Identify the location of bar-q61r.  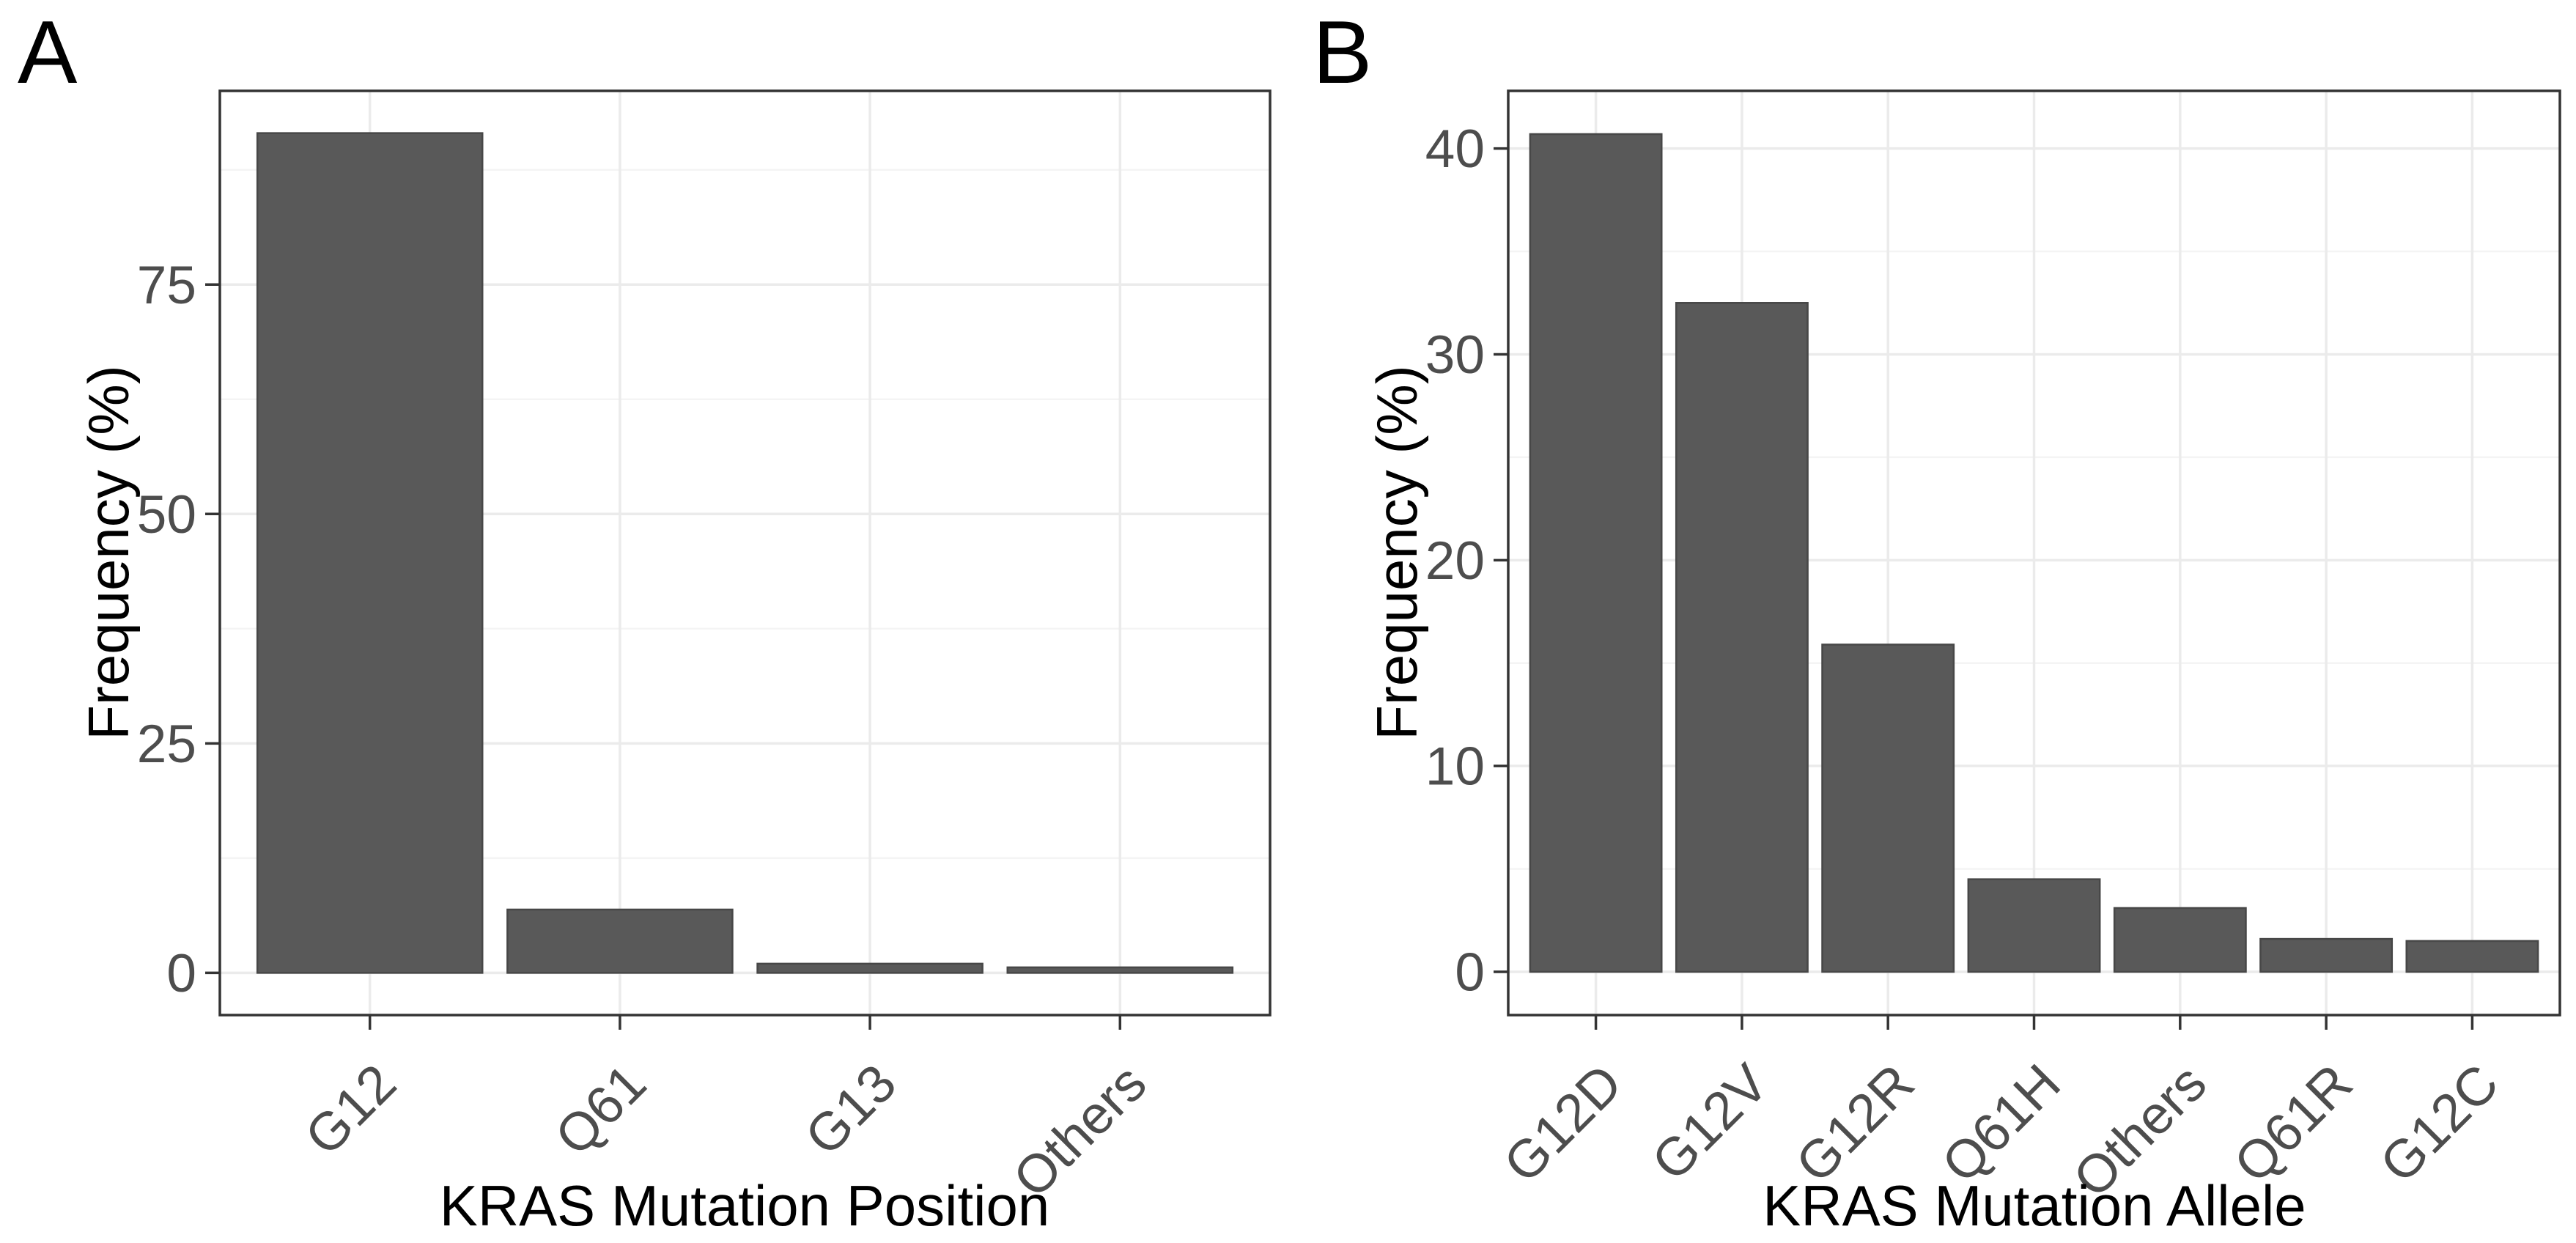
(2326, 955).